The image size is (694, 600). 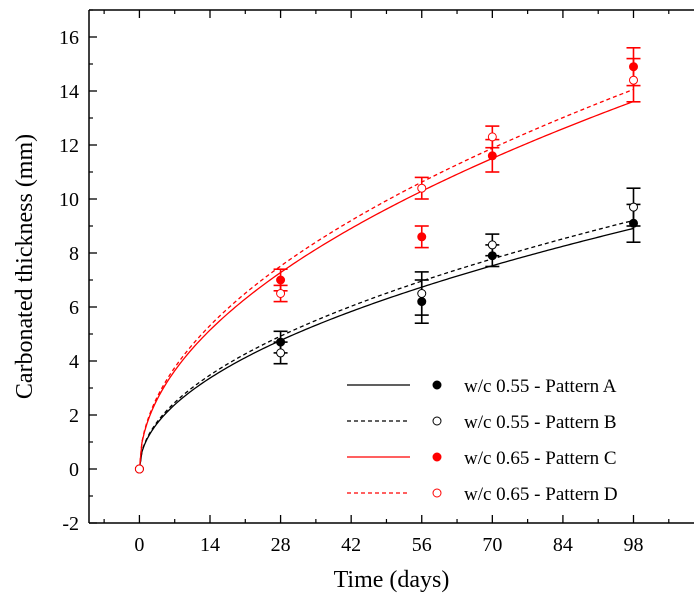 I want to click on legend-label: w/c 0.55 - Pattern B, so click(x=540, y=422).